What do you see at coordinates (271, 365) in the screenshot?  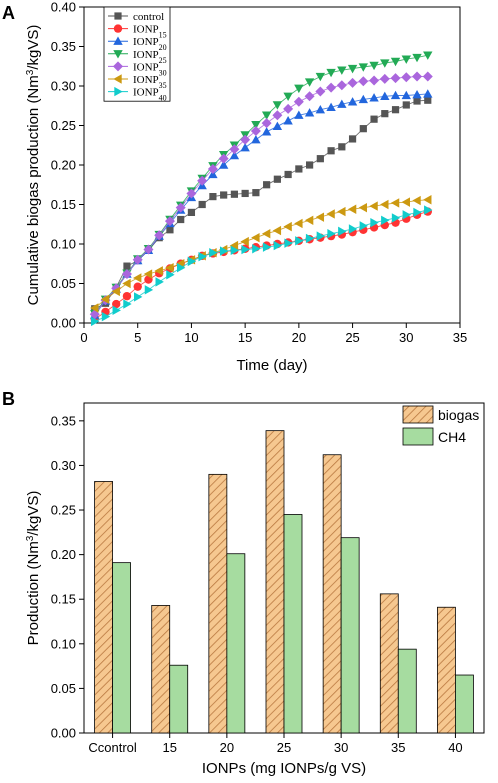 I see `panel-a-x-axis-label: Time (day)` at bounding box center [271, 365].